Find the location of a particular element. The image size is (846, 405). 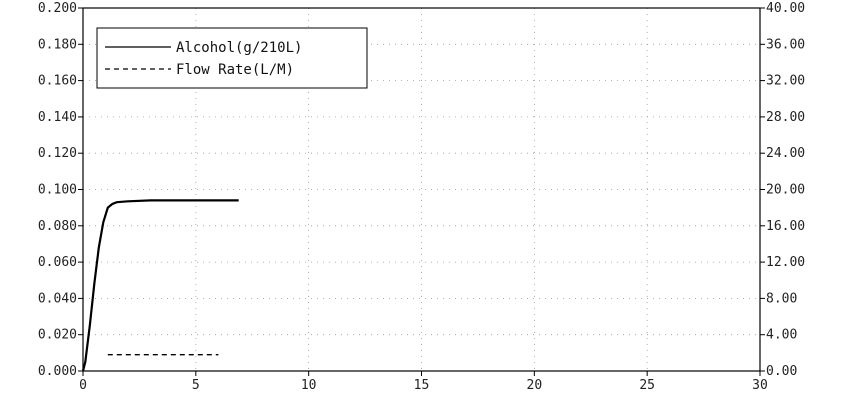

x-tick-label: 15 is located at coordinates (422, 385).